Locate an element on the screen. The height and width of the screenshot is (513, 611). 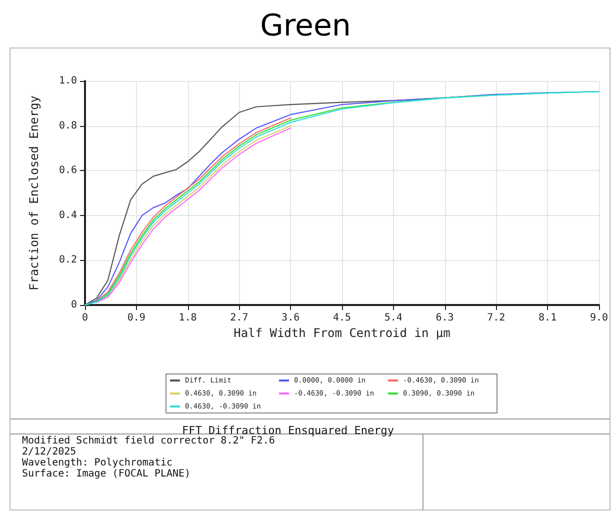
y-axis-title: Fraction of Enclosed Energy is located at coordinates (34, 193).